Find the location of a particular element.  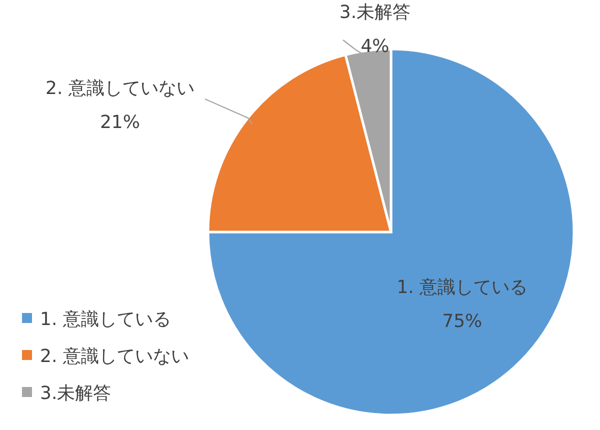

legend-label: 2. 意識していない is located at coordinates (114, 356).